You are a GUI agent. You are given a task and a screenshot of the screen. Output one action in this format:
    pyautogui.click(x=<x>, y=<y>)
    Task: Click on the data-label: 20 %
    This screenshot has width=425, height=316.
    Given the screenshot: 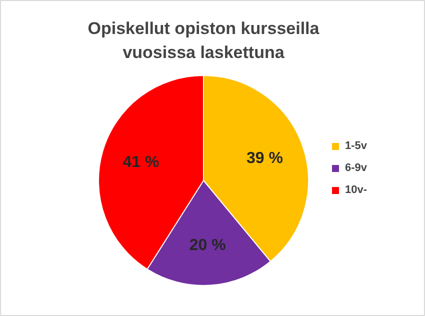 What is the action you would take?
    pyautogui.click(x=207, y=245)
    